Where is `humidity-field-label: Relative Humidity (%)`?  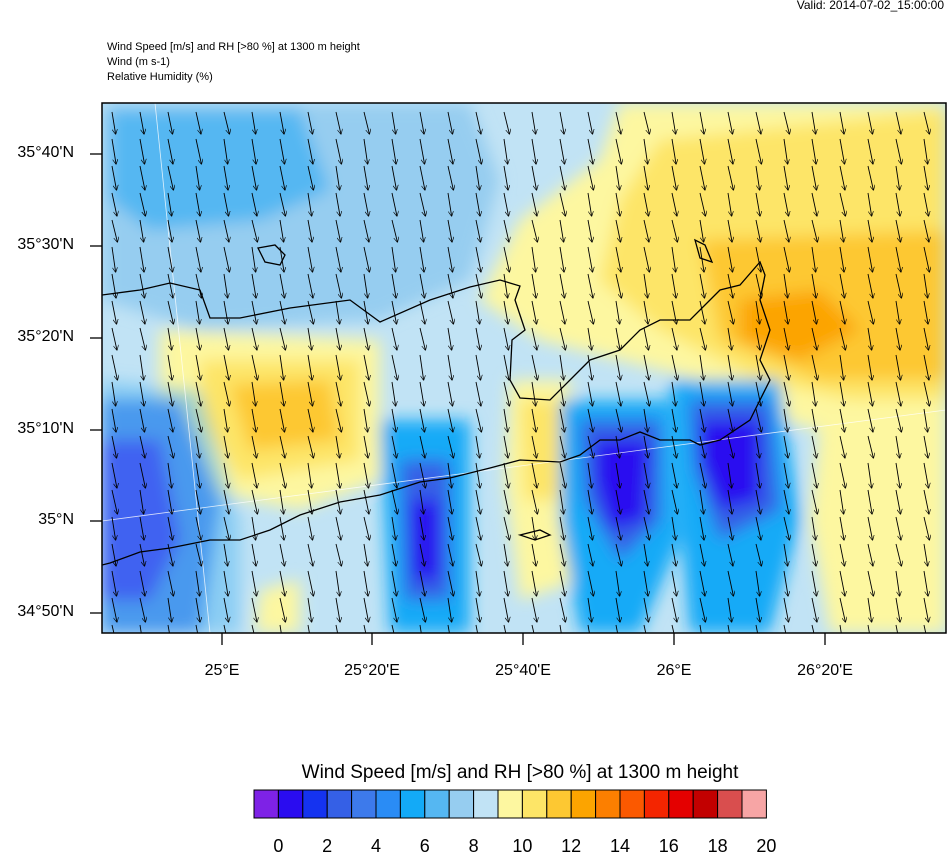
humidity-field-label: Relative Humidity (%) is located at coordinates (160, 77).